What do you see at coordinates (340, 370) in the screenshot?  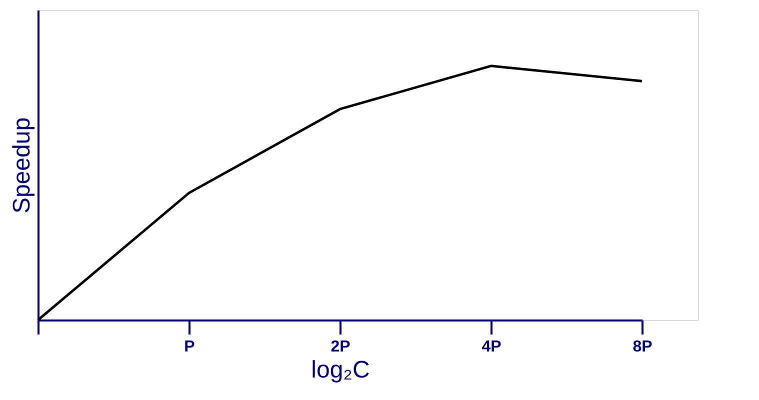 I see `x-axis-title: log₂C` at bounding box center [340, 370].